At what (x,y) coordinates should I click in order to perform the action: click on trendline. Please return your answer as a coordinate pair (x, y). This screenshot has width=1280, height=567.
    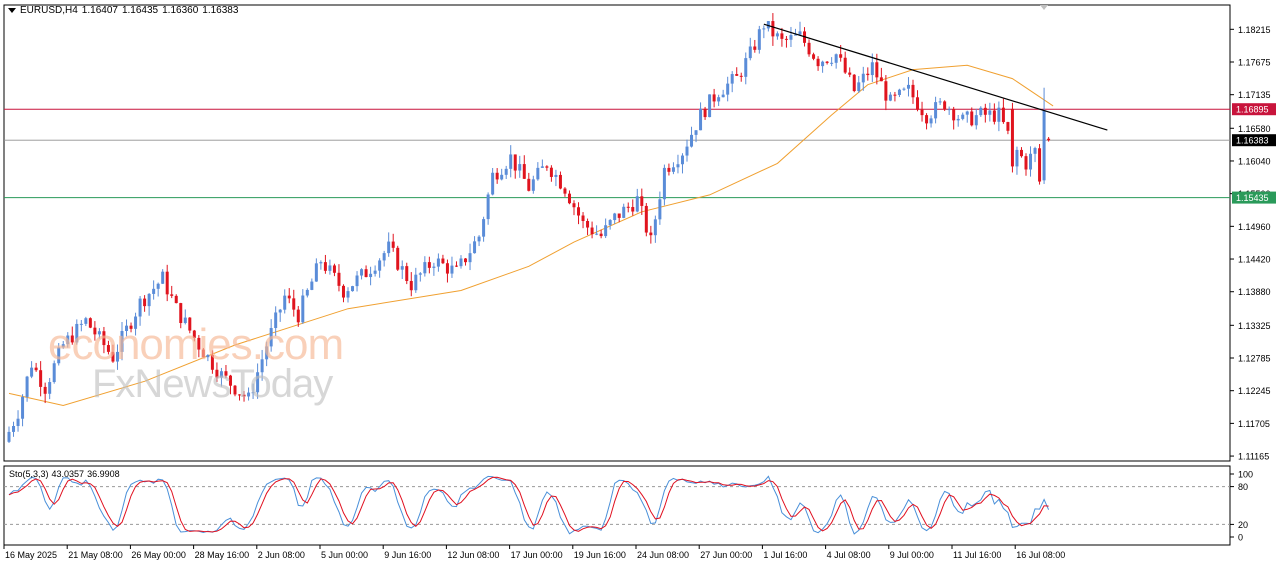
    Looking at the image, I should click on (935, 77).